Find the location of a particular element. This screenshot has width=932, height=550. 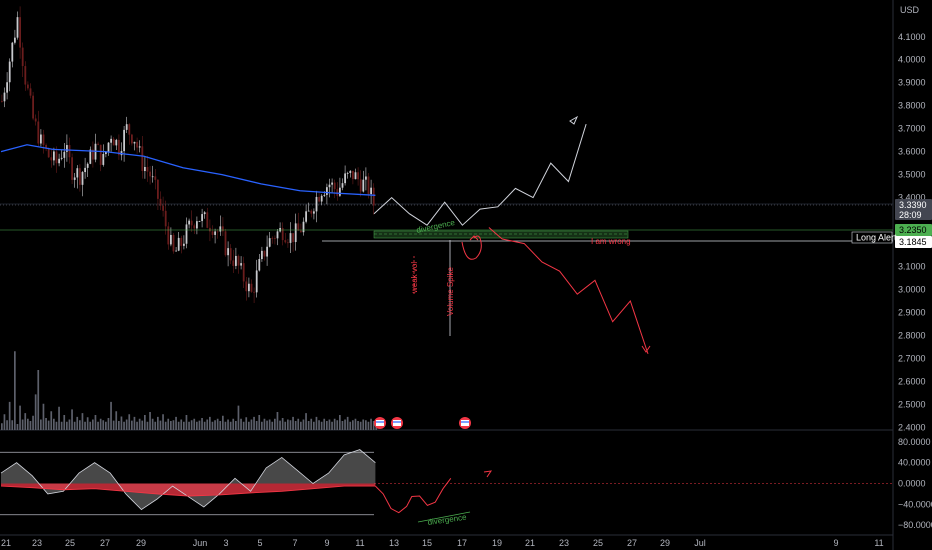

oscillator-axis: 80.0000 40.0000 0.0000 −40.0000 −80.0000 is located at coordinates (915, 483).